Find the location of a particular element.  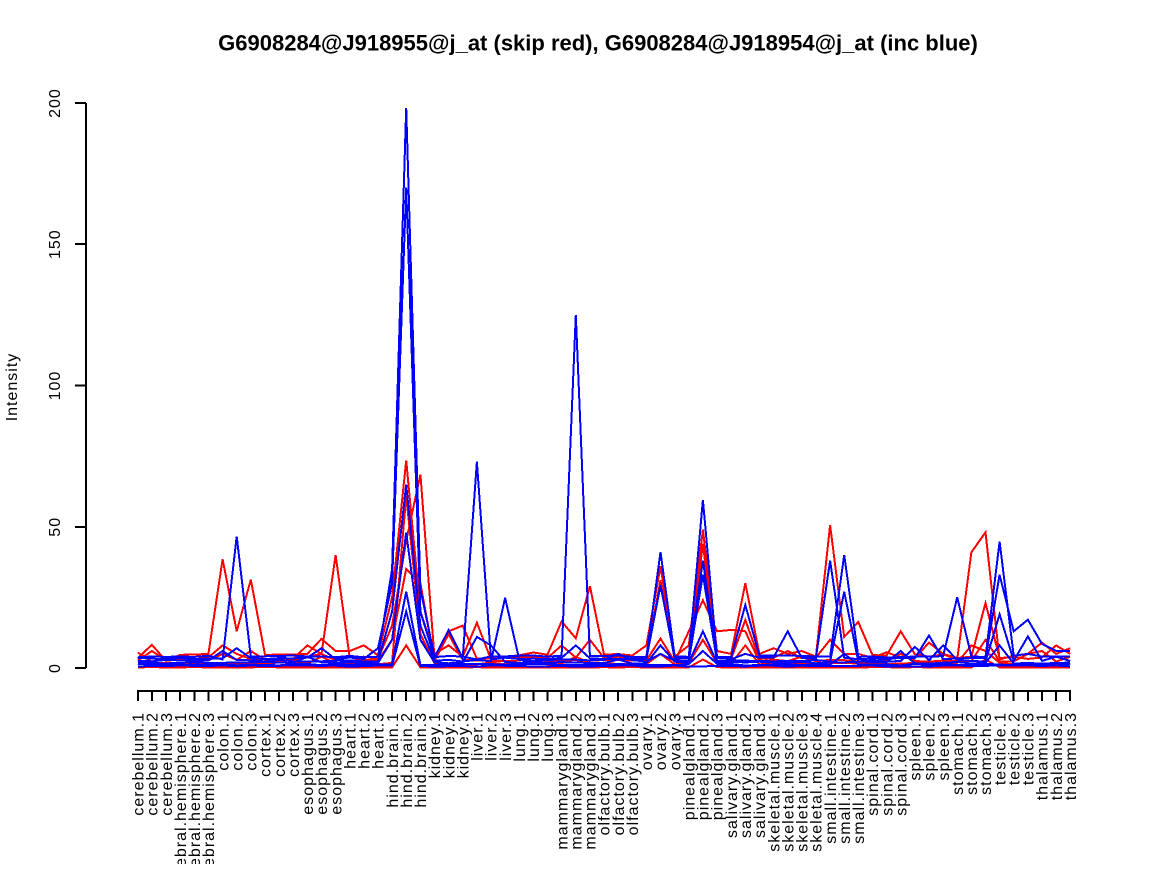

svg-text: salivary.gland.3 is located at coordinates (760, 775).